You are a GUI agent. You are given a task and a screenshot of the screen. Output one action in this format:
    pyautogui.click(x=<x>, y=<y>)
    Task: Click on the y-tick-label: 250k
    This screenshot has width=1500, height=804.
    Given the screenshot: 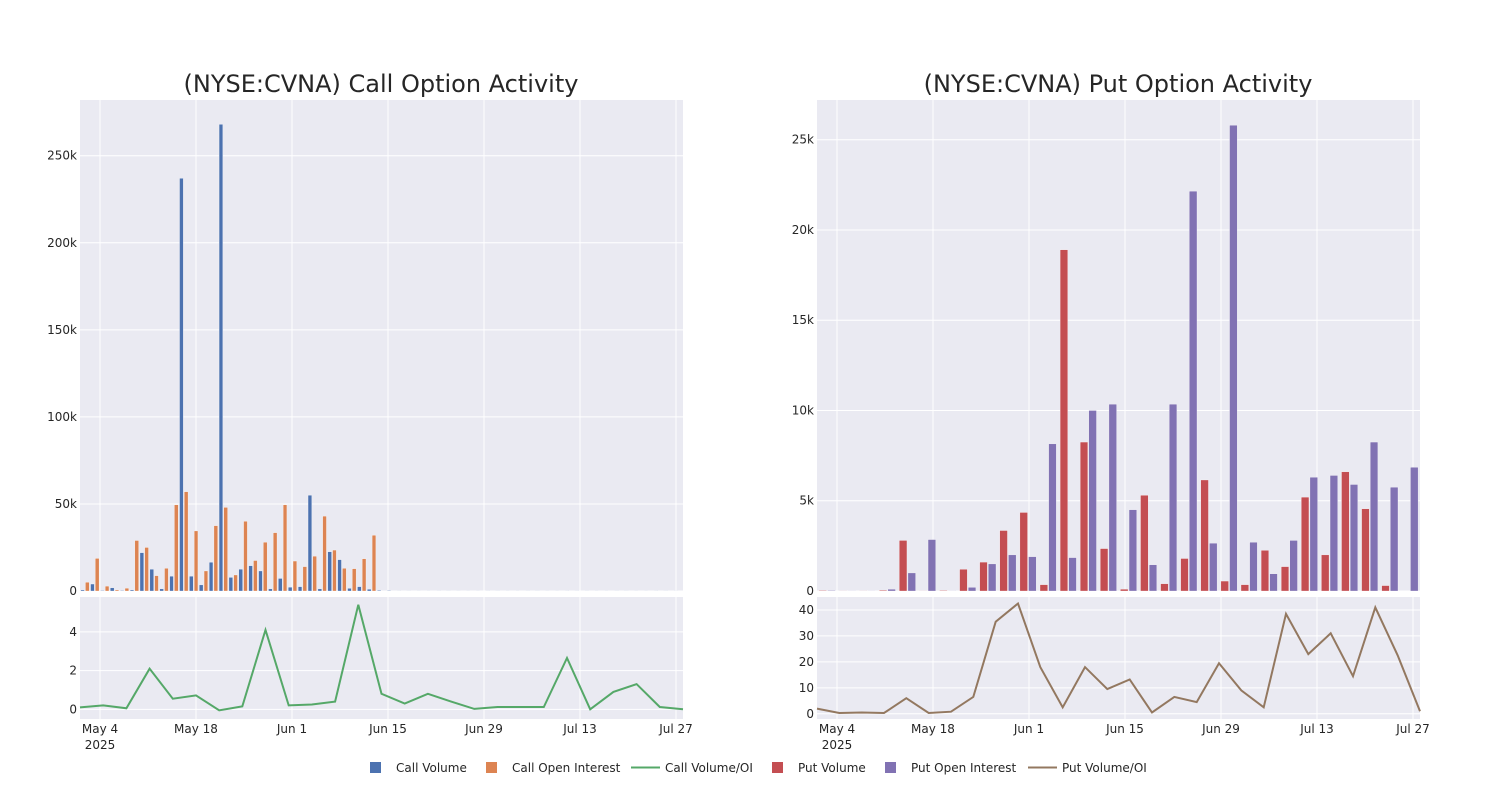 What is the action you would take?
    pyautogui.click(x=62, y=156)
    